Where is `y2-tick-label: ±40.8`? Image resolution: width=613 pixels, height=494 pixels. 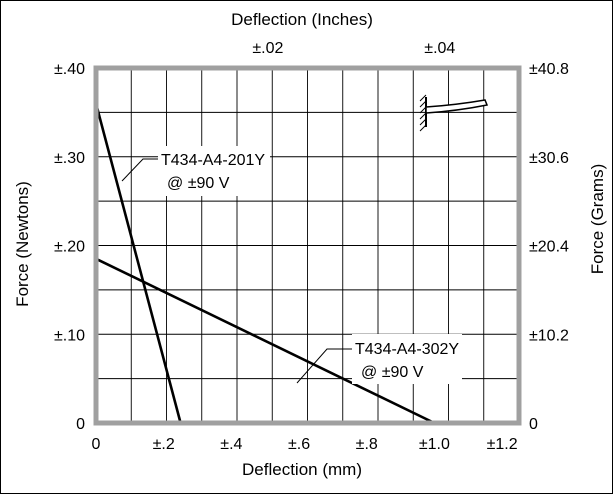 y2-tick-label: ±40.8 is located at coordinates (549, 69).